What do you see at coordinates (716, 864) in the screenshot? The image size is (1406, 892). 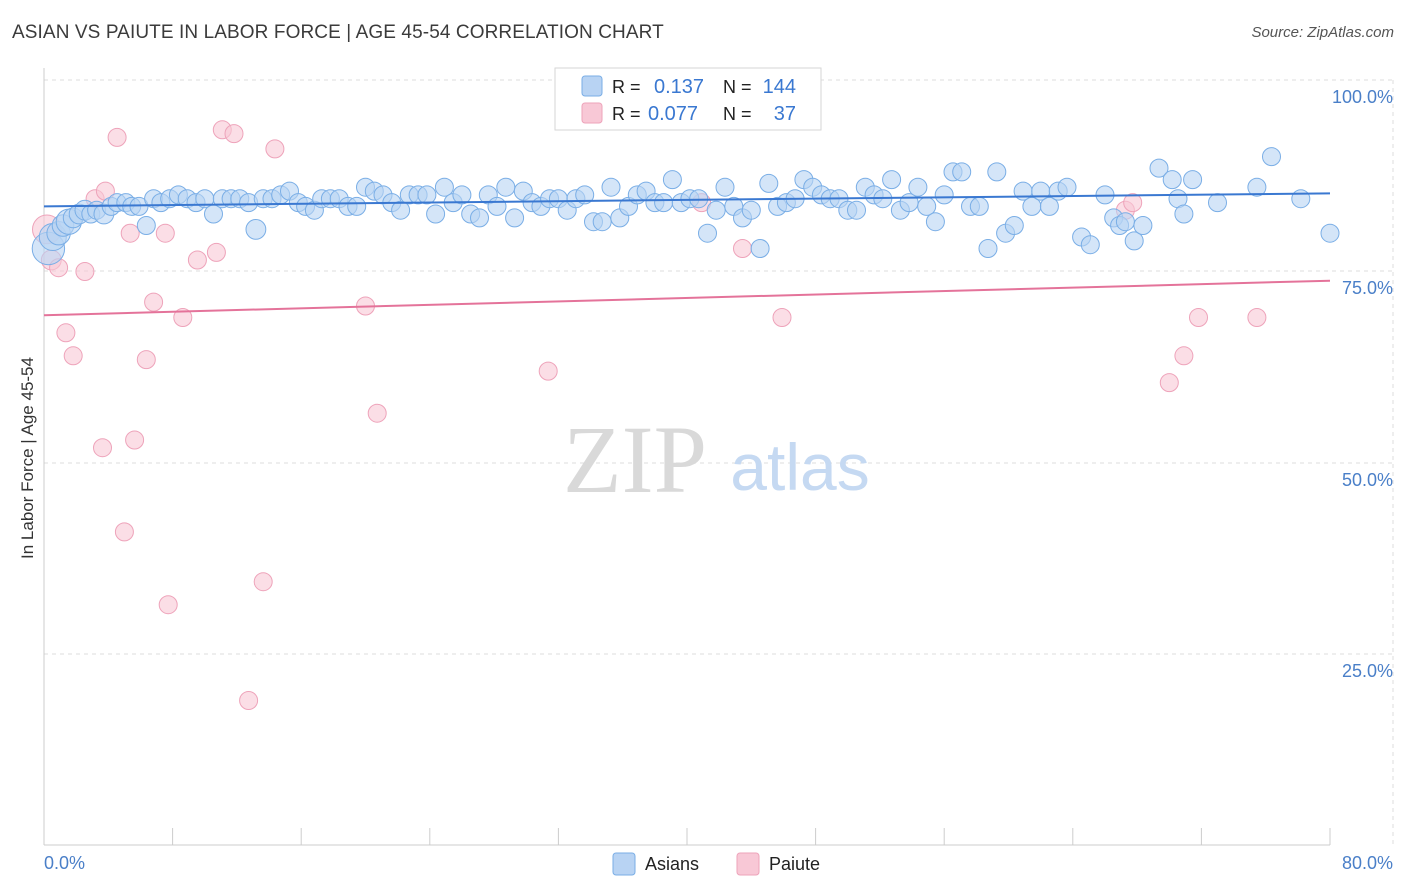 I see `series-legend: Asians Paiute` at bounding box center [716, 864].